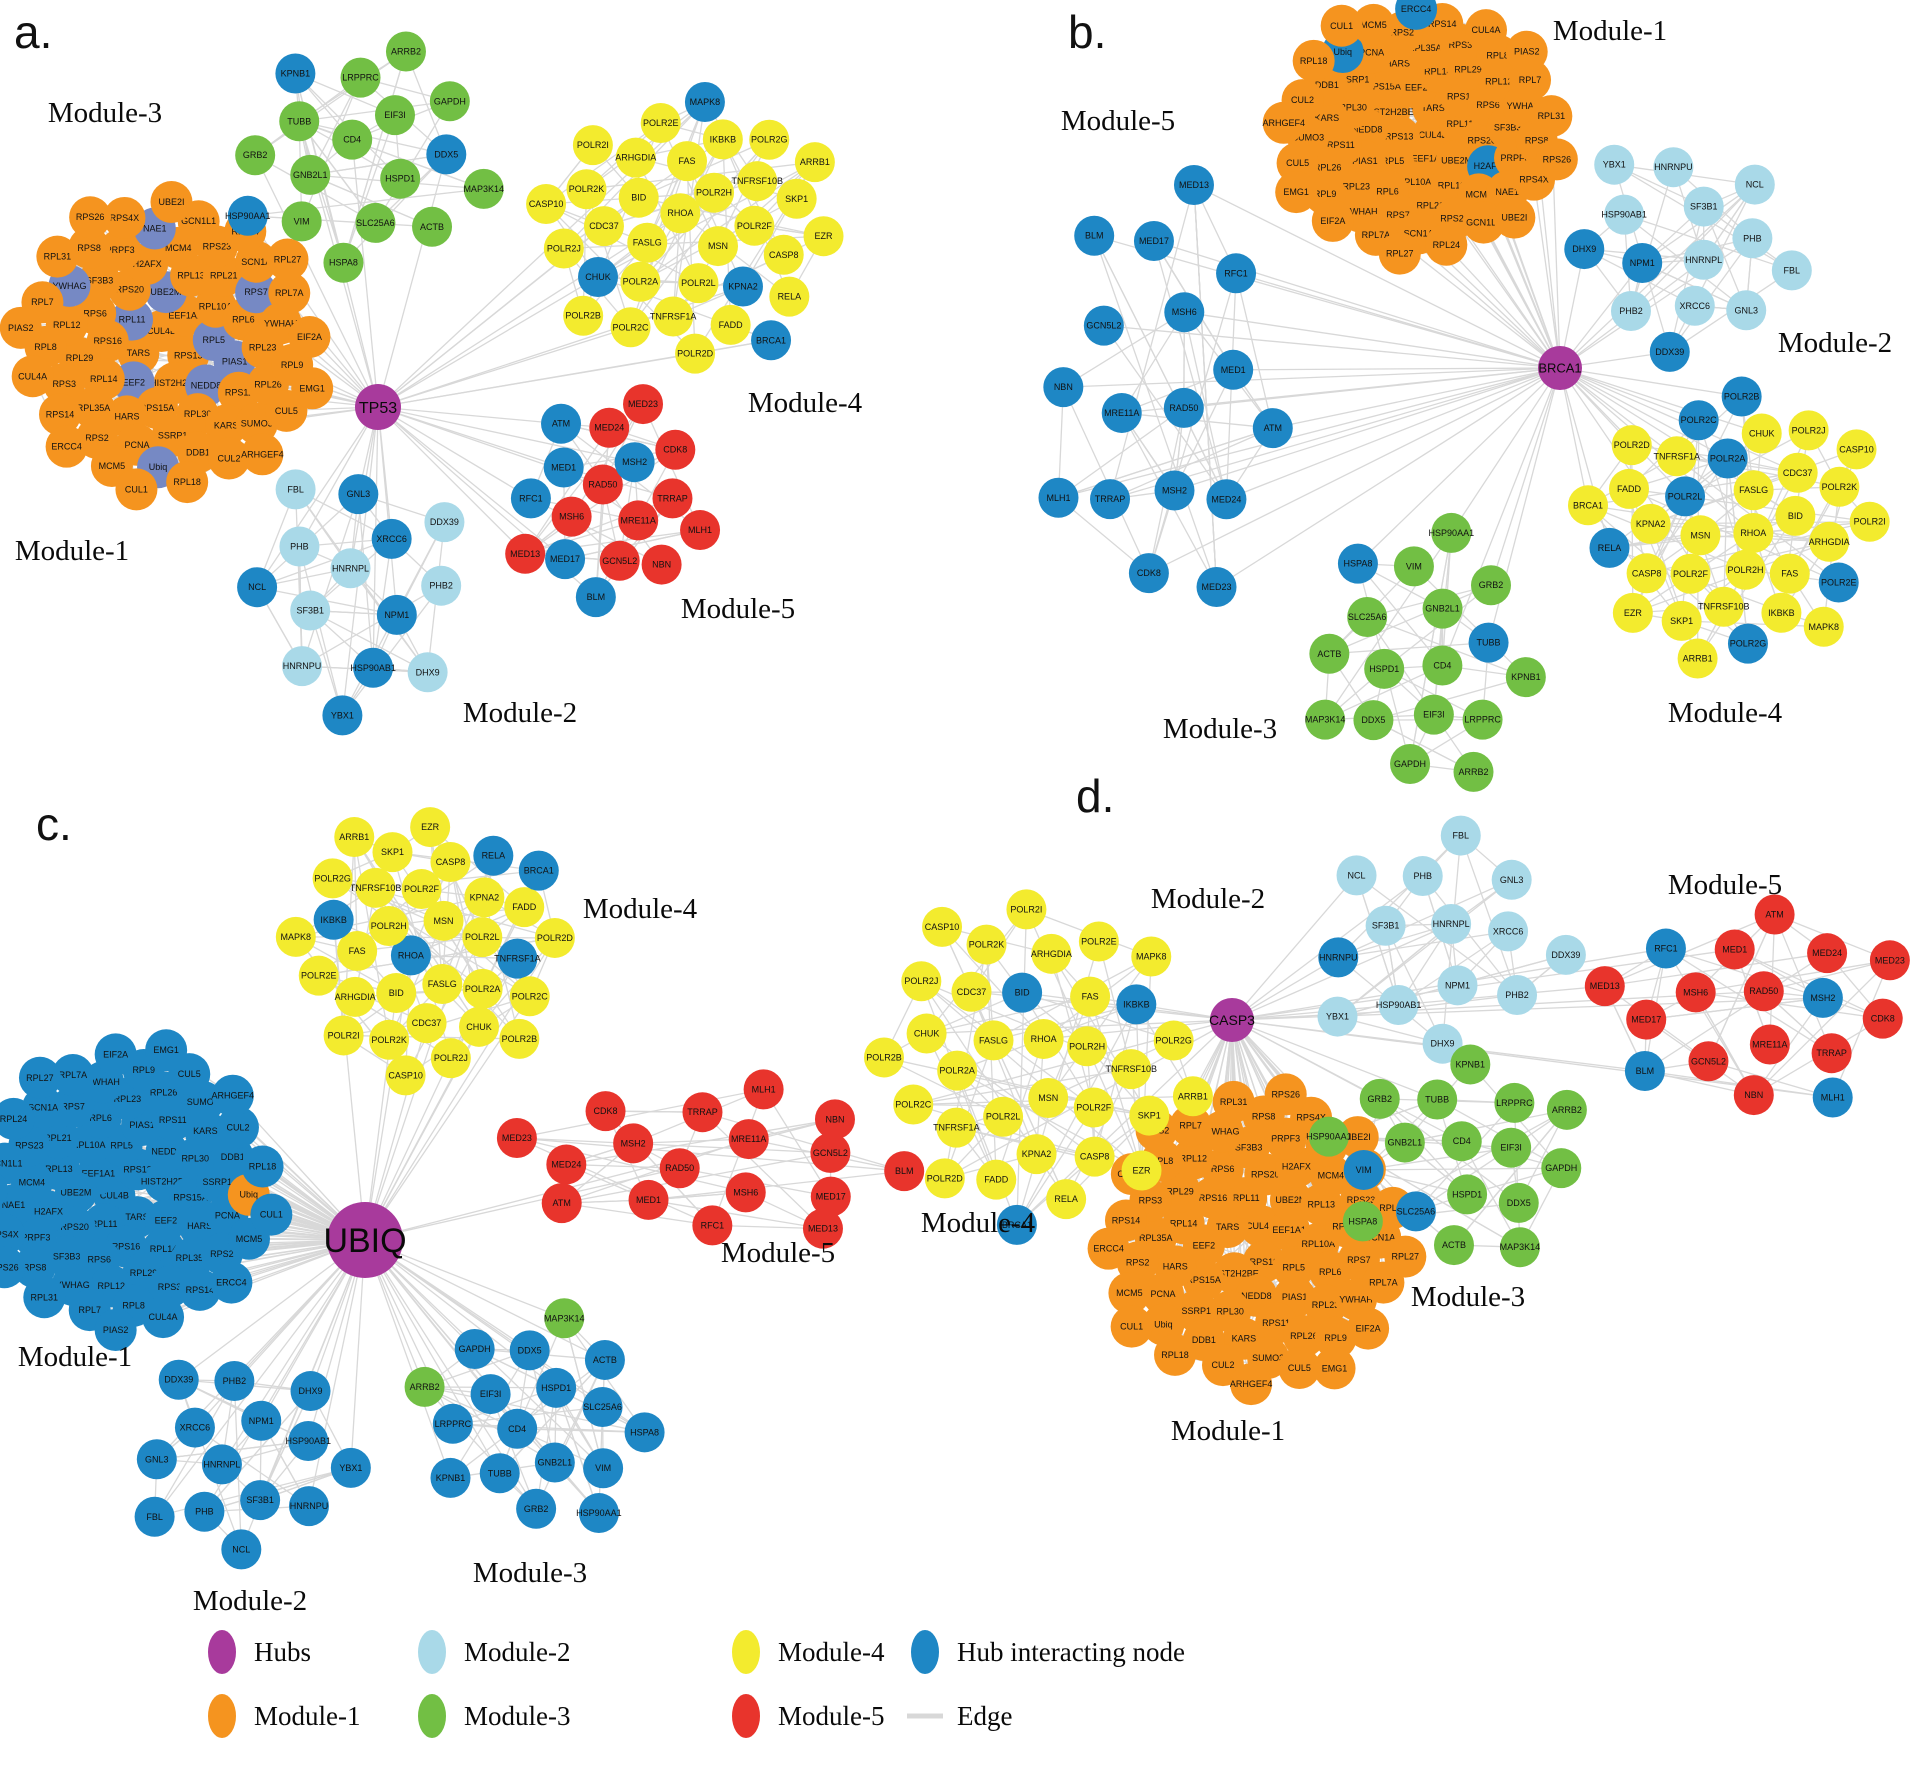 This screenshot has height=1775, width=1923. What do you see at coordinates (1517, 994) in the screenshot?
I see `node-PHB2: PHB2` at bounding box center [1517, 994].